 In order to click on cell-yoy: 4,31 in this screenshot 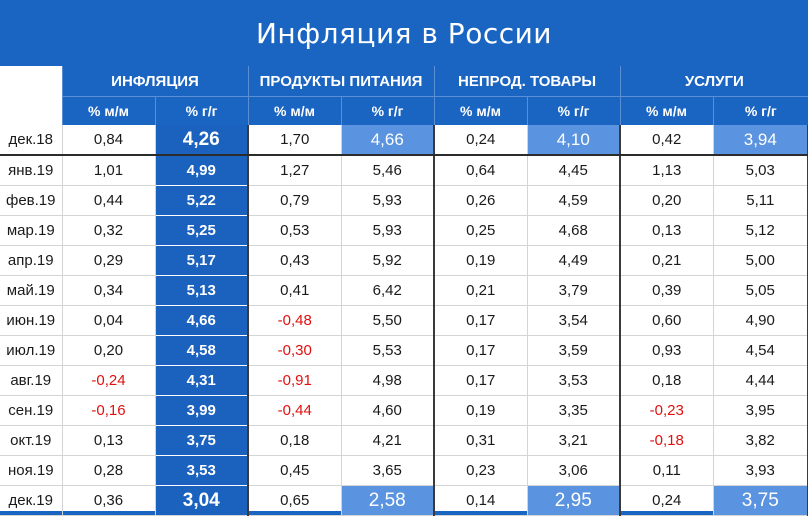, I will do `click(202, 380)`.